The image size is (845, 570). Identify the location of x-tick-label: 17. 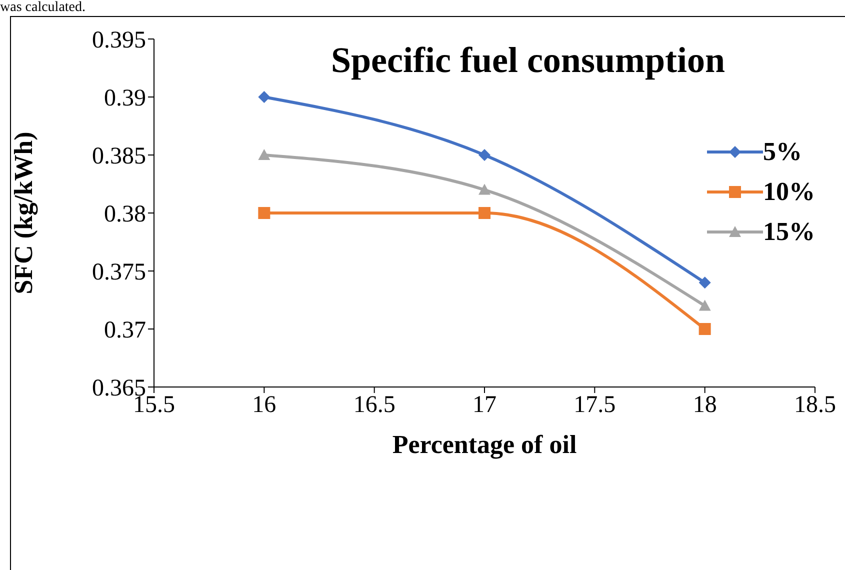
(484, 405).